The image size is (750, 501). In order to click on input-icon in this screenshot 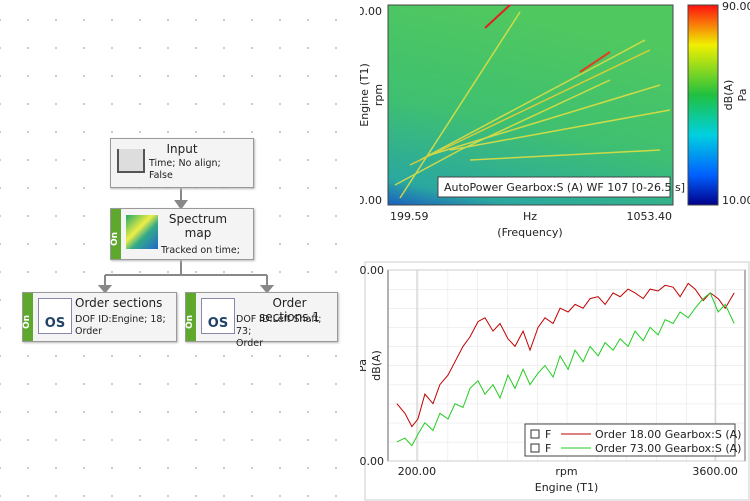, I will do `click(131, 161)`.